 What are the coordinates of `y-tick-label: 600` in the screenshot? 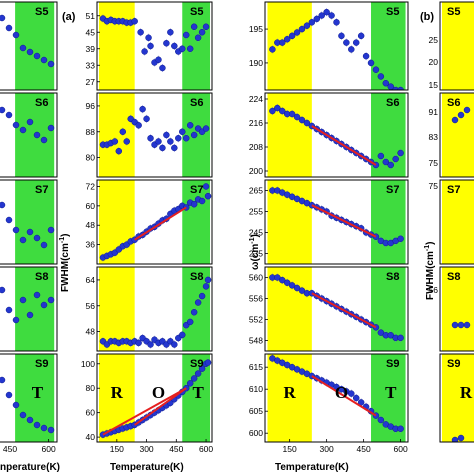 It's located at (256, 433).